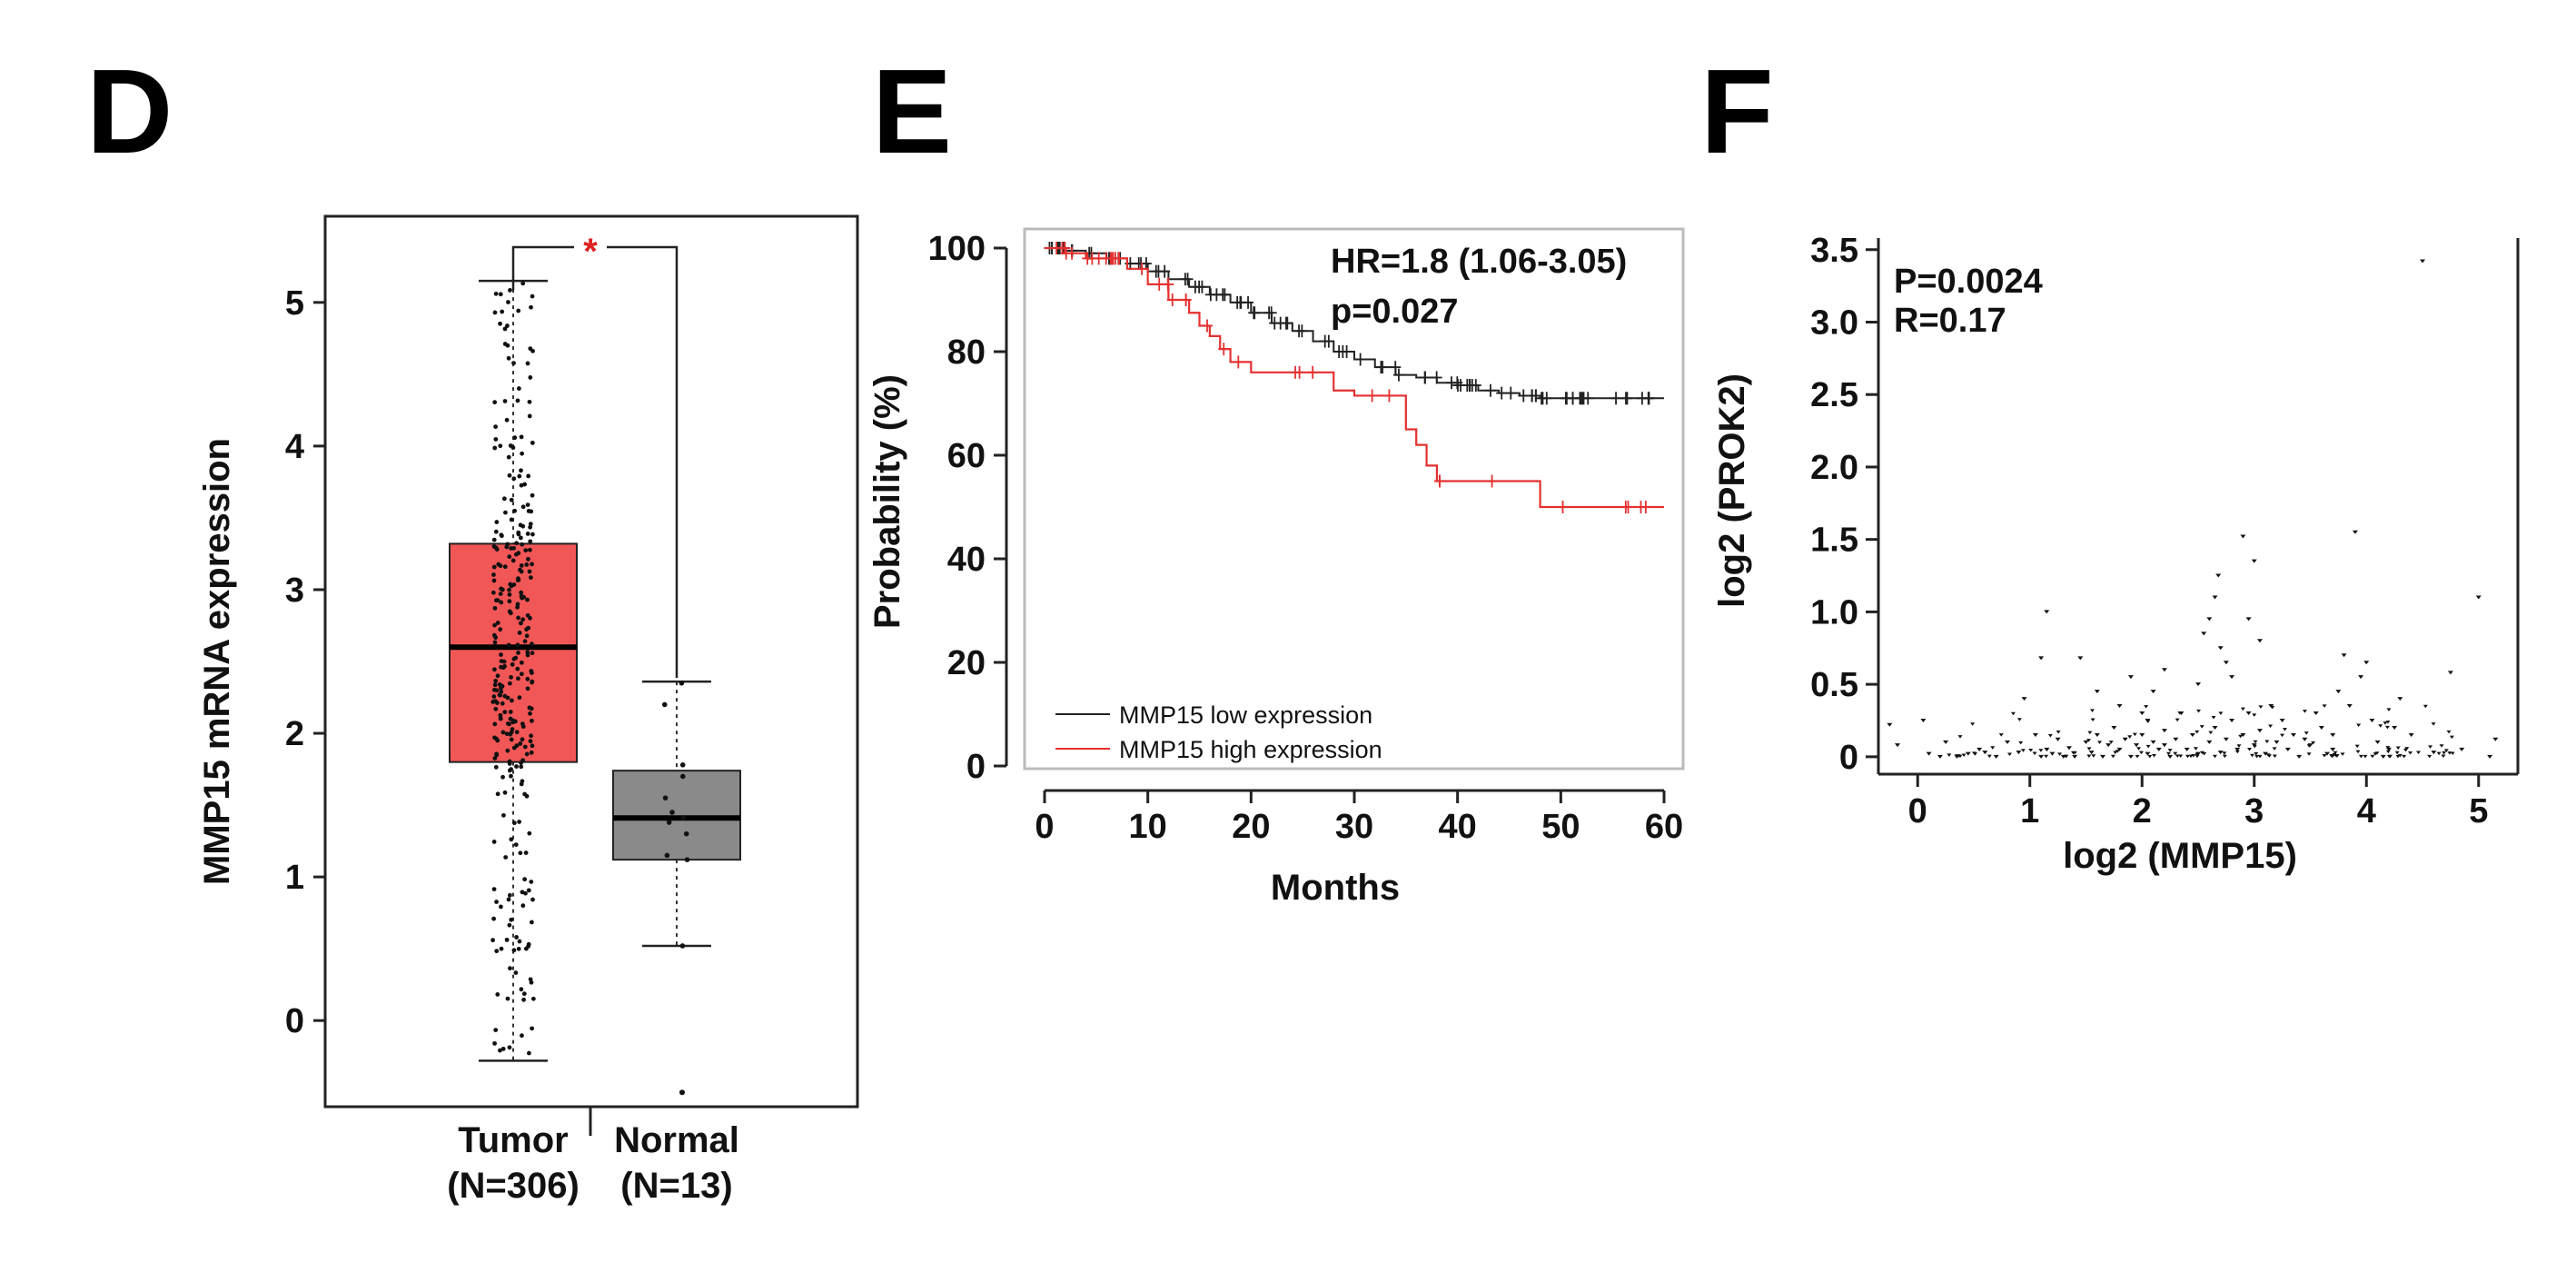 The width and height of the screenshot is (2576, 1273). I want to click on panel-f-letter: F, so click(1737, 111).